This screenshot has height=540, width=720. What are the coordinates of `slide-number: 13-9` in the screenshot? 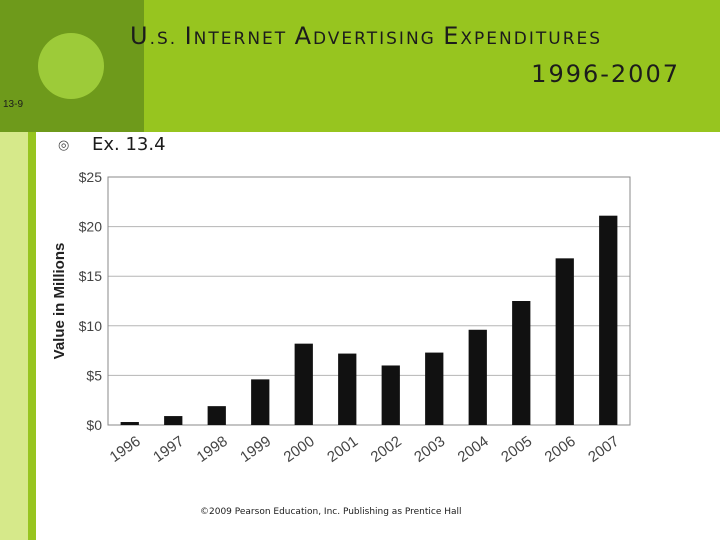 It's located at (13, 104).